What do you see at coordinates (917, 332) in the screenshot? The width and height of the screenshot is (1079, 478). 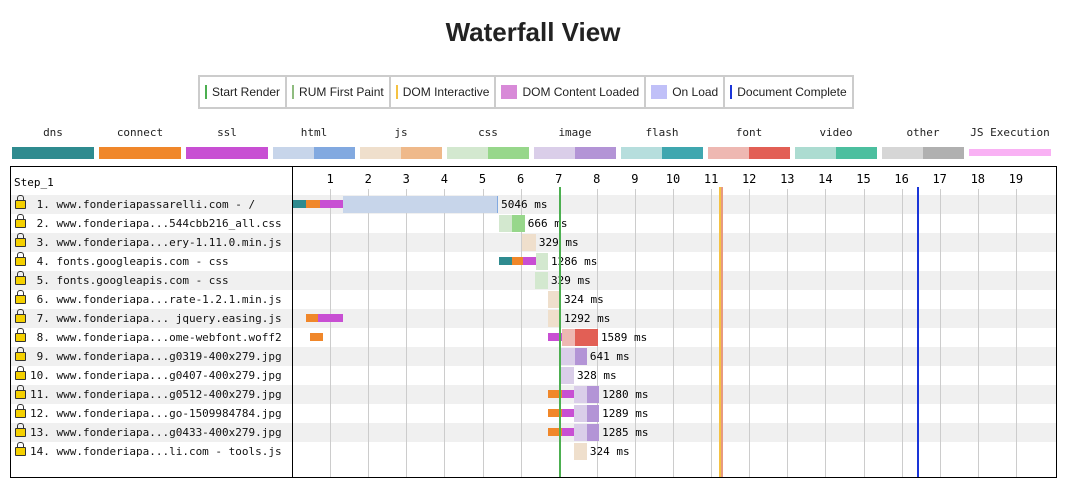 I see `document-complete-line` at bounding box center [917, 332].